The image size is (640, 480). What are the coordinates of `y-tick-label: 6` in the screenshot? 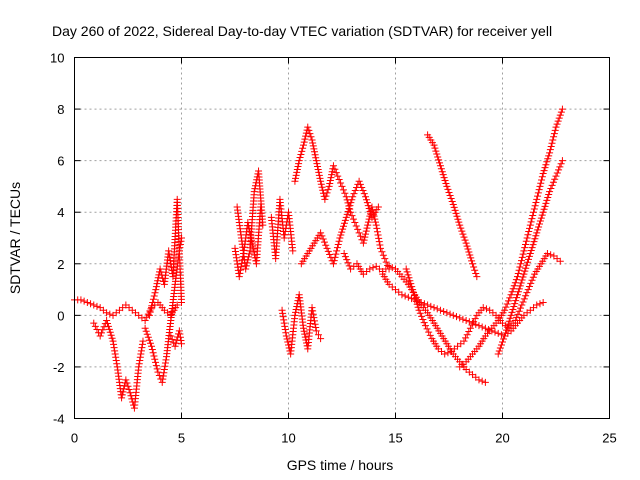 It's located at (60, 161).